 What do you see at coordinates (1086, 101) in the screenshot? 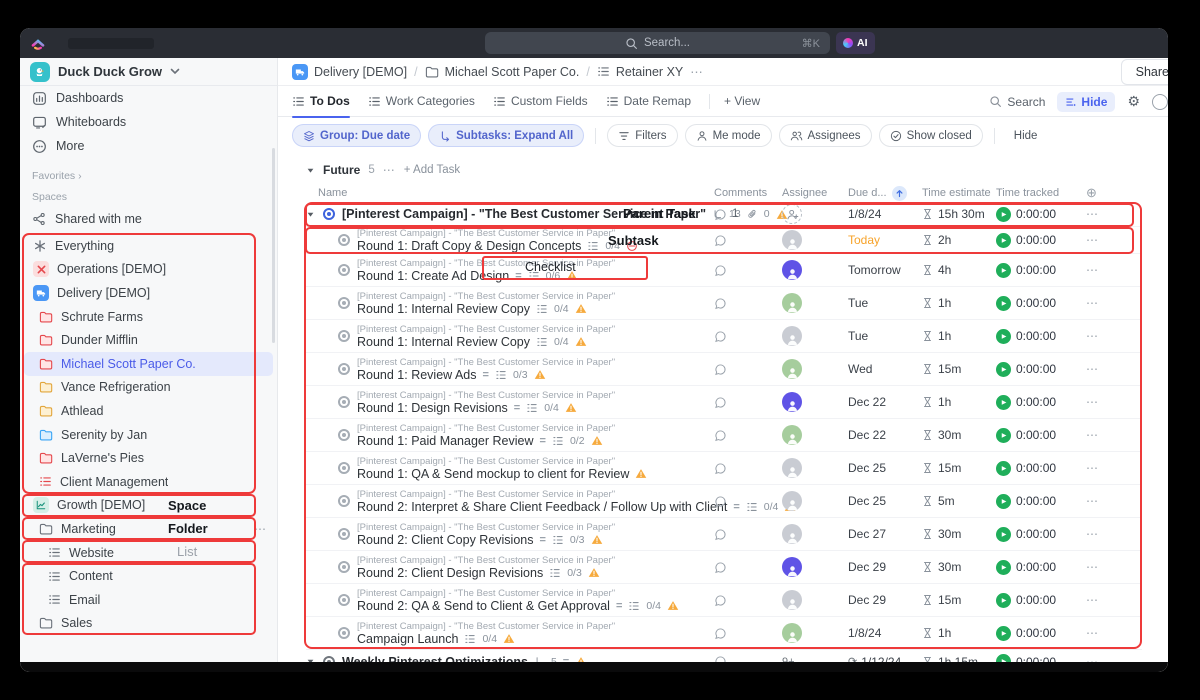
I see `hide-fields-button: Hide` at bounding box center [1086, 101].